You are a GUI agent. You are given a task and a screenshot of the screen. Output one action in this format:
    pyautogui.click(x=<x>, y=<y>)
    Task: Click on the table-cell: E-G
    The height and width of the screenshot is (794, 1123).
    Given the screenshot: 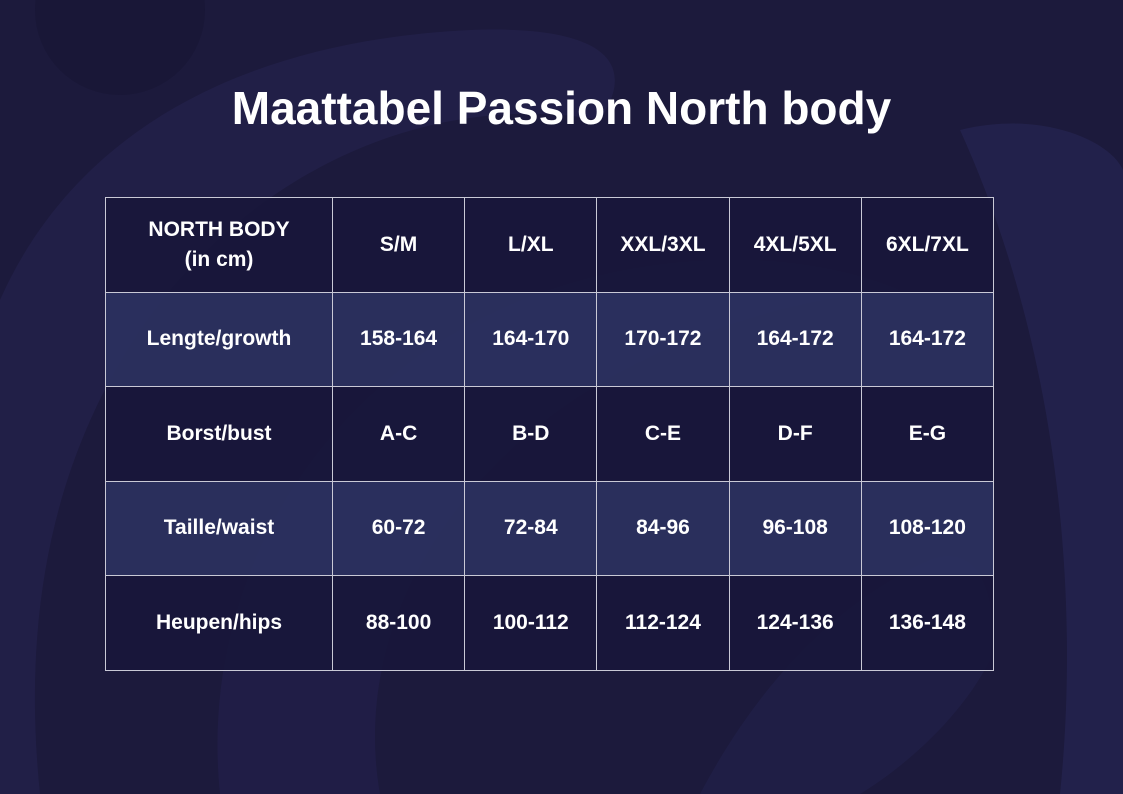 What is the action you would take?
    pyautogui.click(x=927, y=434)
    